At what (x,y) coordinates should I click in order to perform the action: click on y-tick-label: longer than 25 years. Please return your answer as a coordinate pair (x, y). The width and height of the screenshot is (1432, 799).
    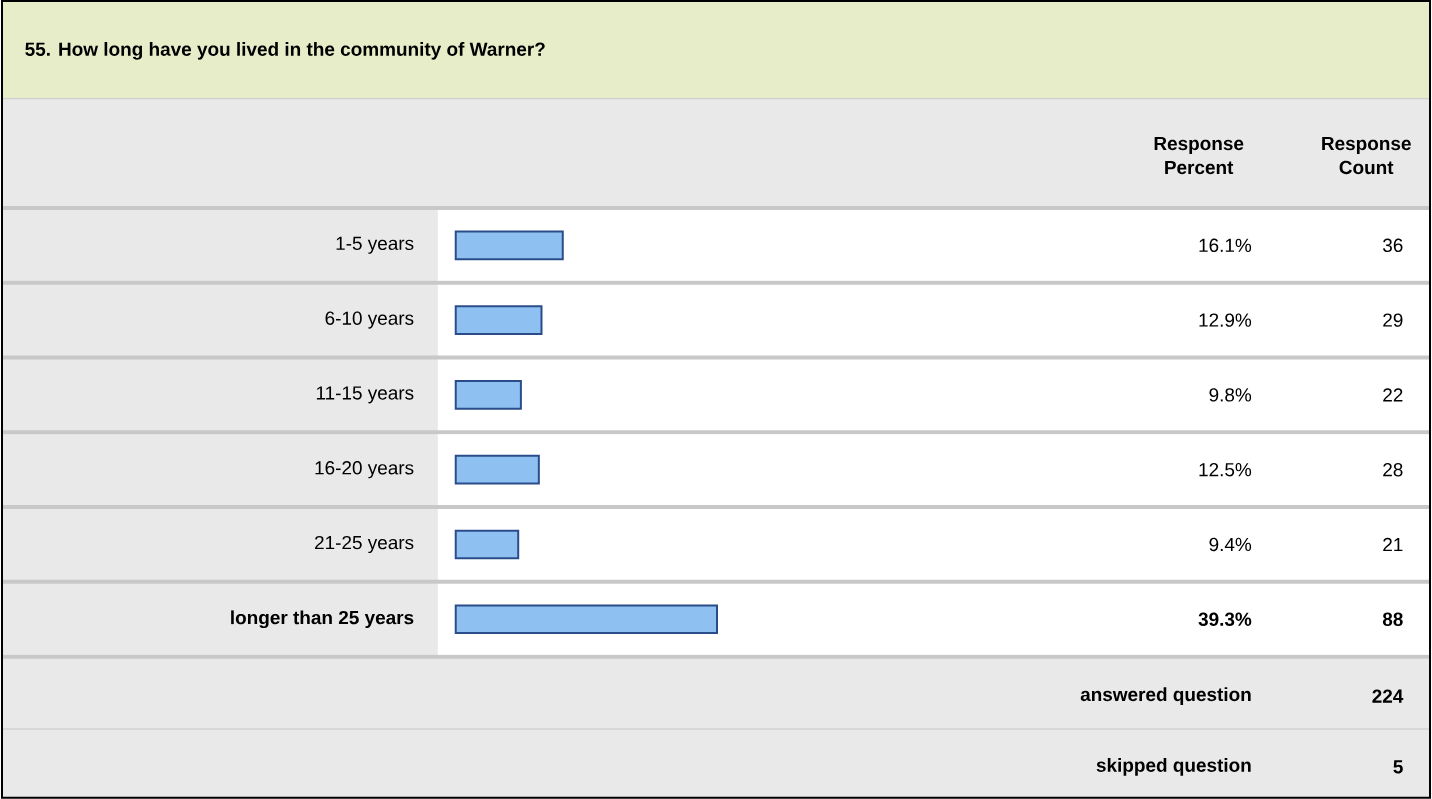
    Looking at the image, I should click on (322, 619).